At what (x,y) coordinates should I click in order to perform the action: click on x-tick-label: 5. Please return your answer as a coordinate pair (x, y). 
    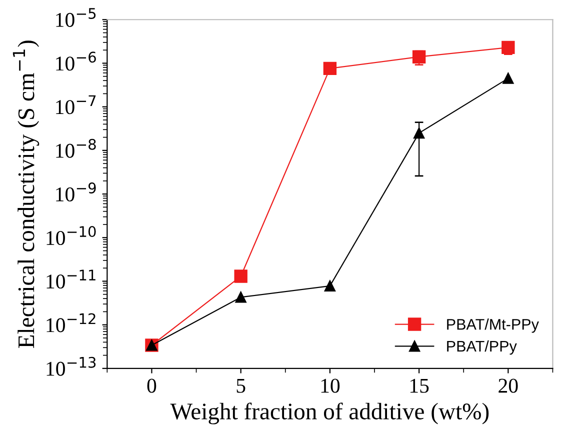
    Looking at the image, I should click on (241, 385).